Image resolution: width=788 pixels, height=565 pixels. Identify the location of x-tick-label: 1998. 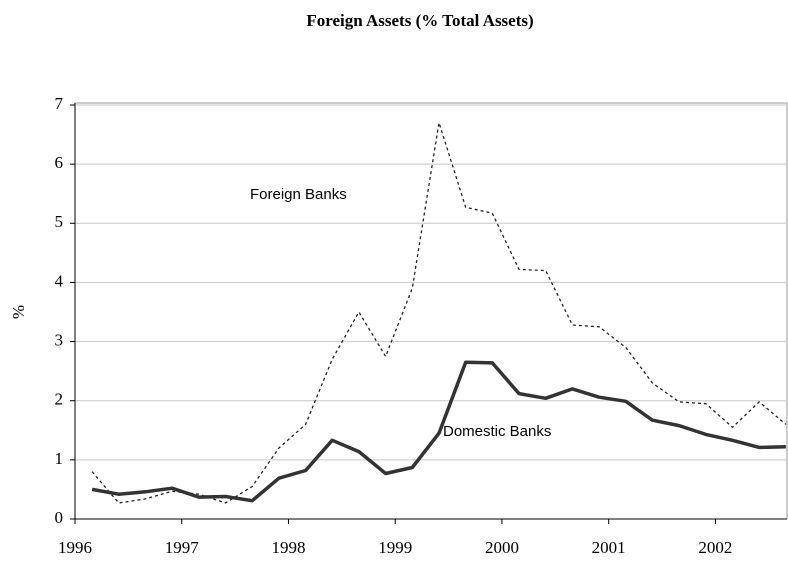
(288, 547).